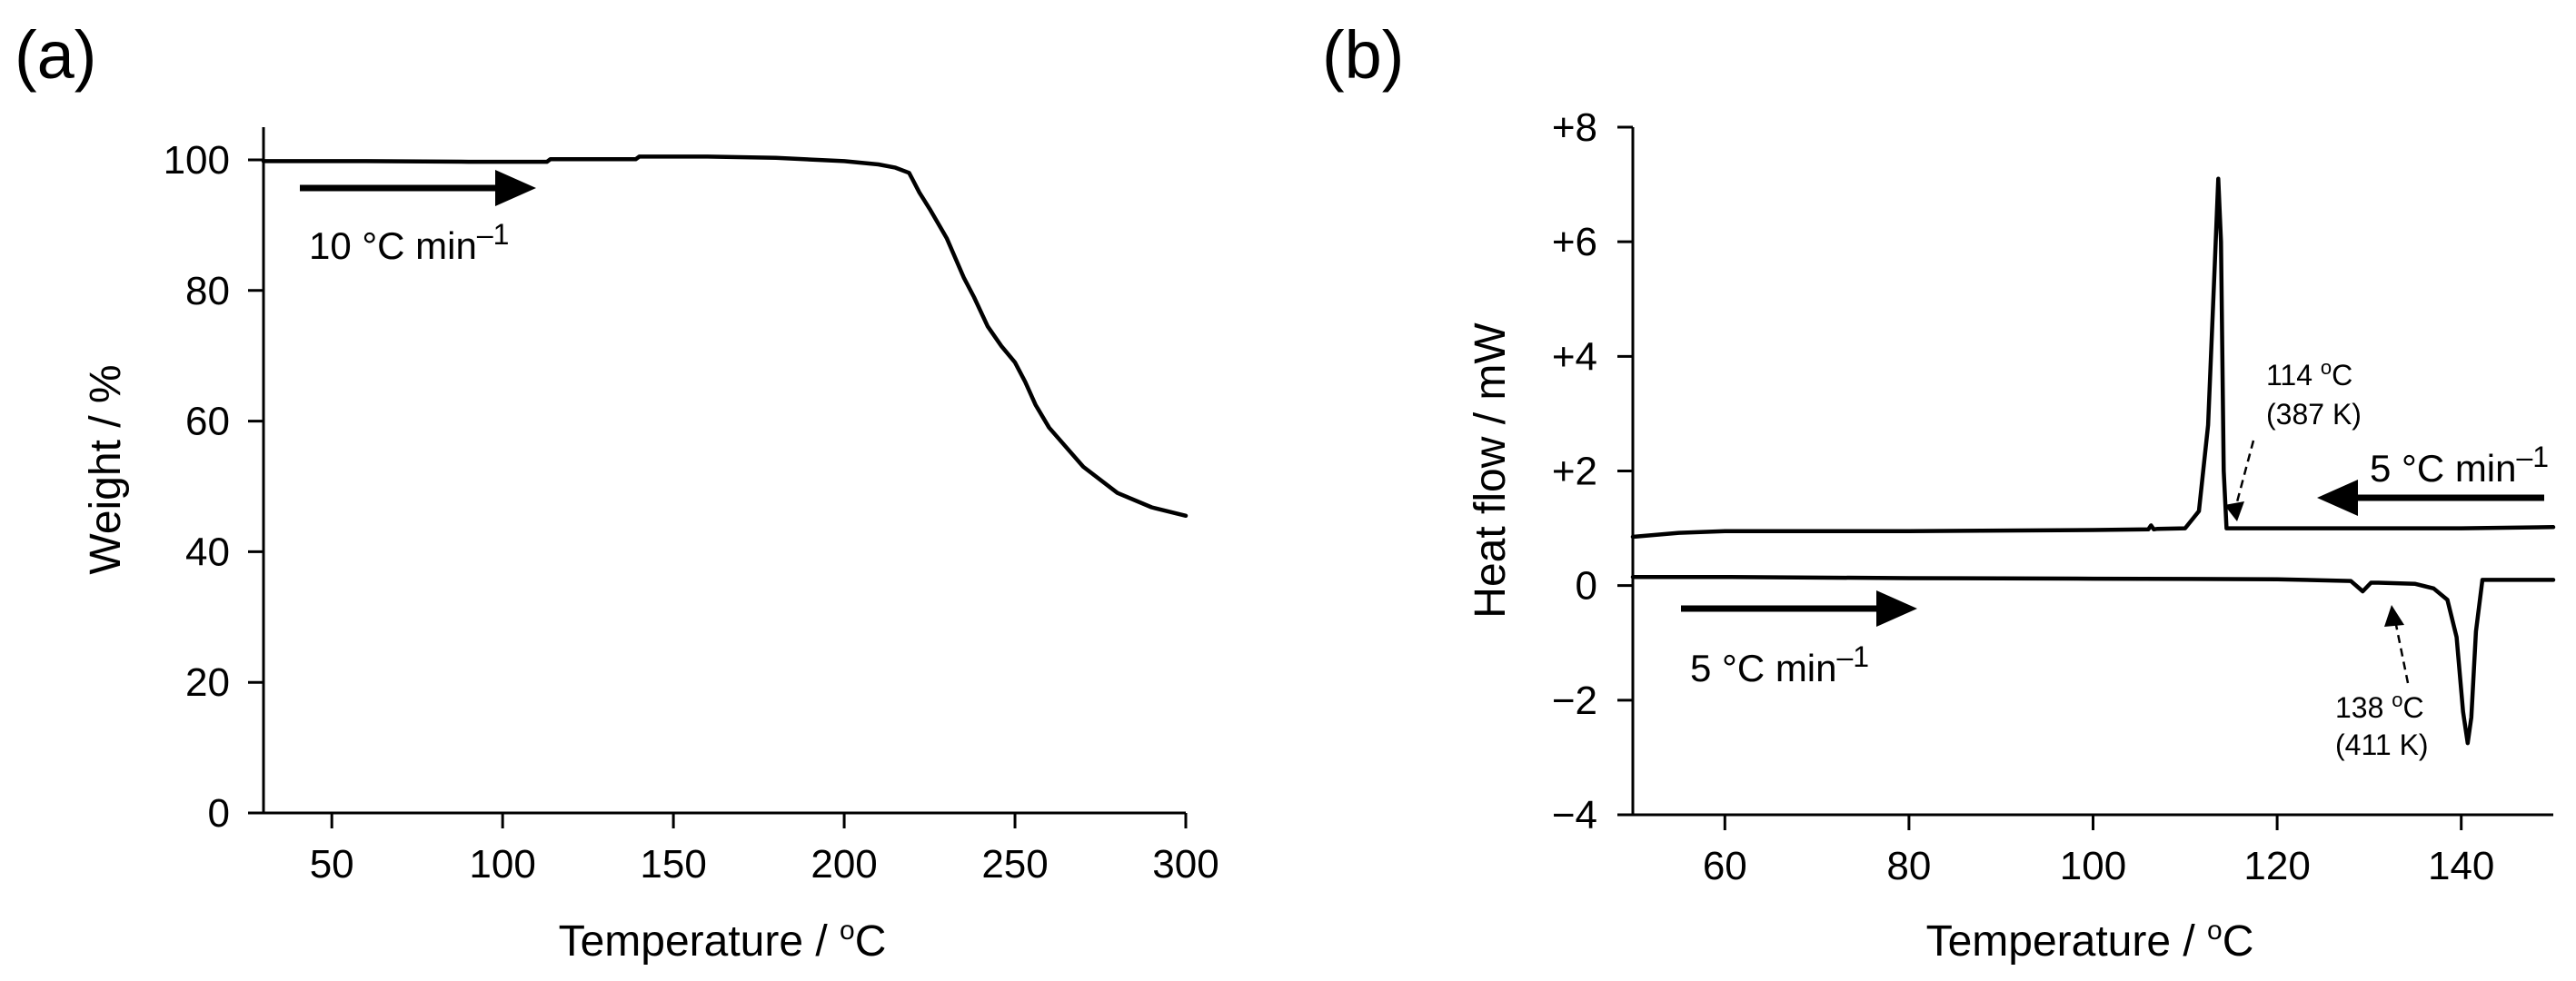 The height and width of the screenshot is (981, 2576). I want to click on panel-b-heating-rate-label: 5 °C min–1, so click(1780, 664).